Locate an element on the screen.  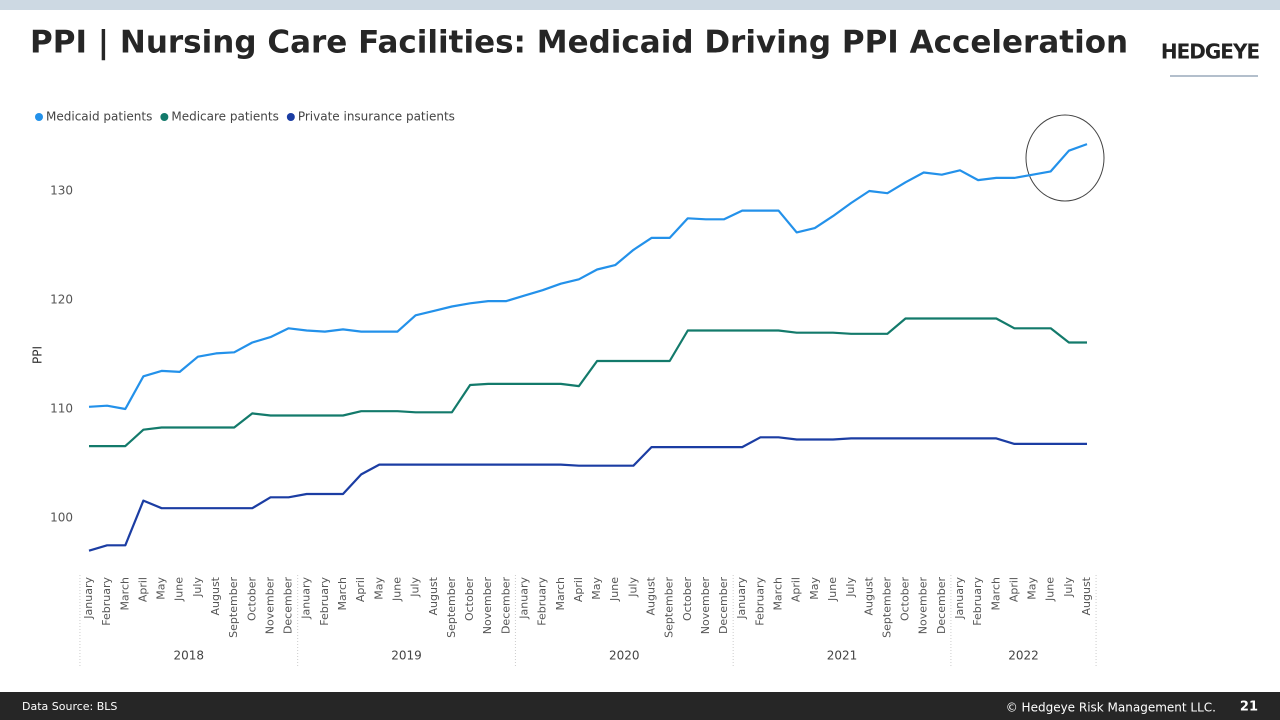
y-tick-label: 100 is located at coordinates (61, 518).